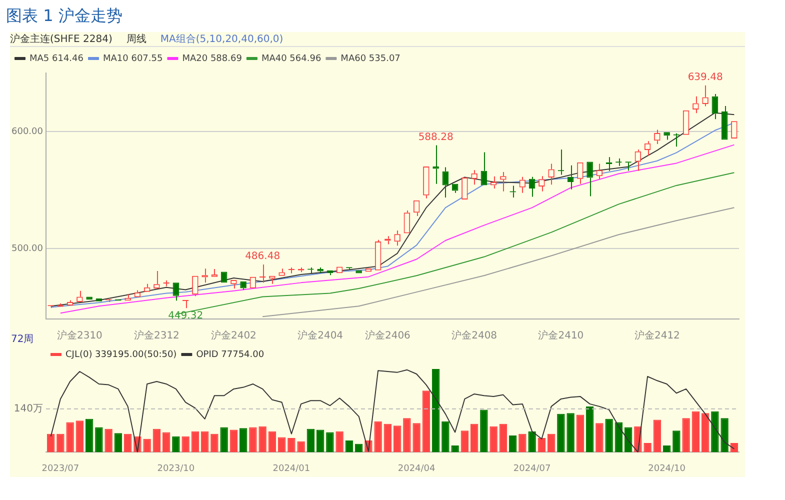  Describe the element at coordinates (657, 336) in the screenshot. I see `x-tick-label: 沪金2412` at that location.